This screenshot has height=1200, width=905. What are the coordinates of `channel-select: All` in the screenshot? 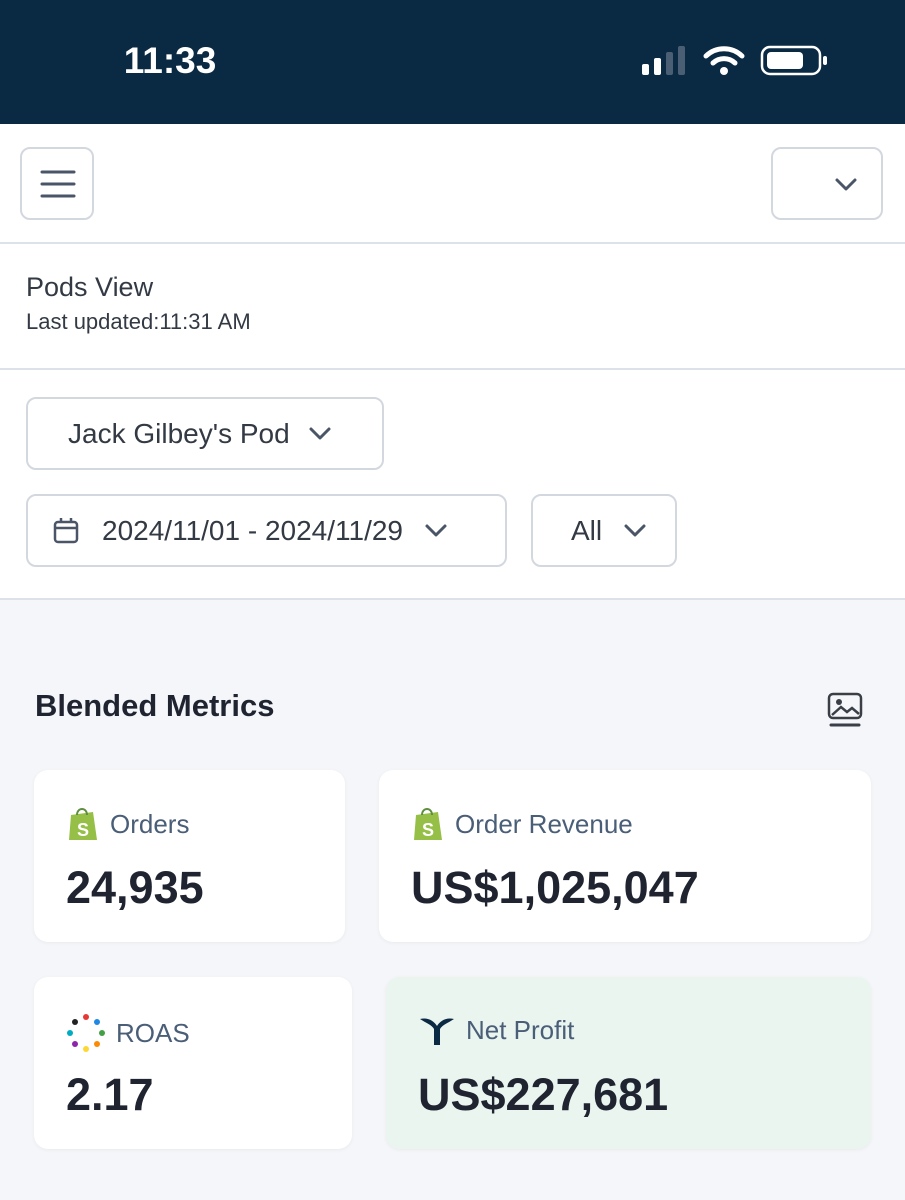 It's located at (604, 530).